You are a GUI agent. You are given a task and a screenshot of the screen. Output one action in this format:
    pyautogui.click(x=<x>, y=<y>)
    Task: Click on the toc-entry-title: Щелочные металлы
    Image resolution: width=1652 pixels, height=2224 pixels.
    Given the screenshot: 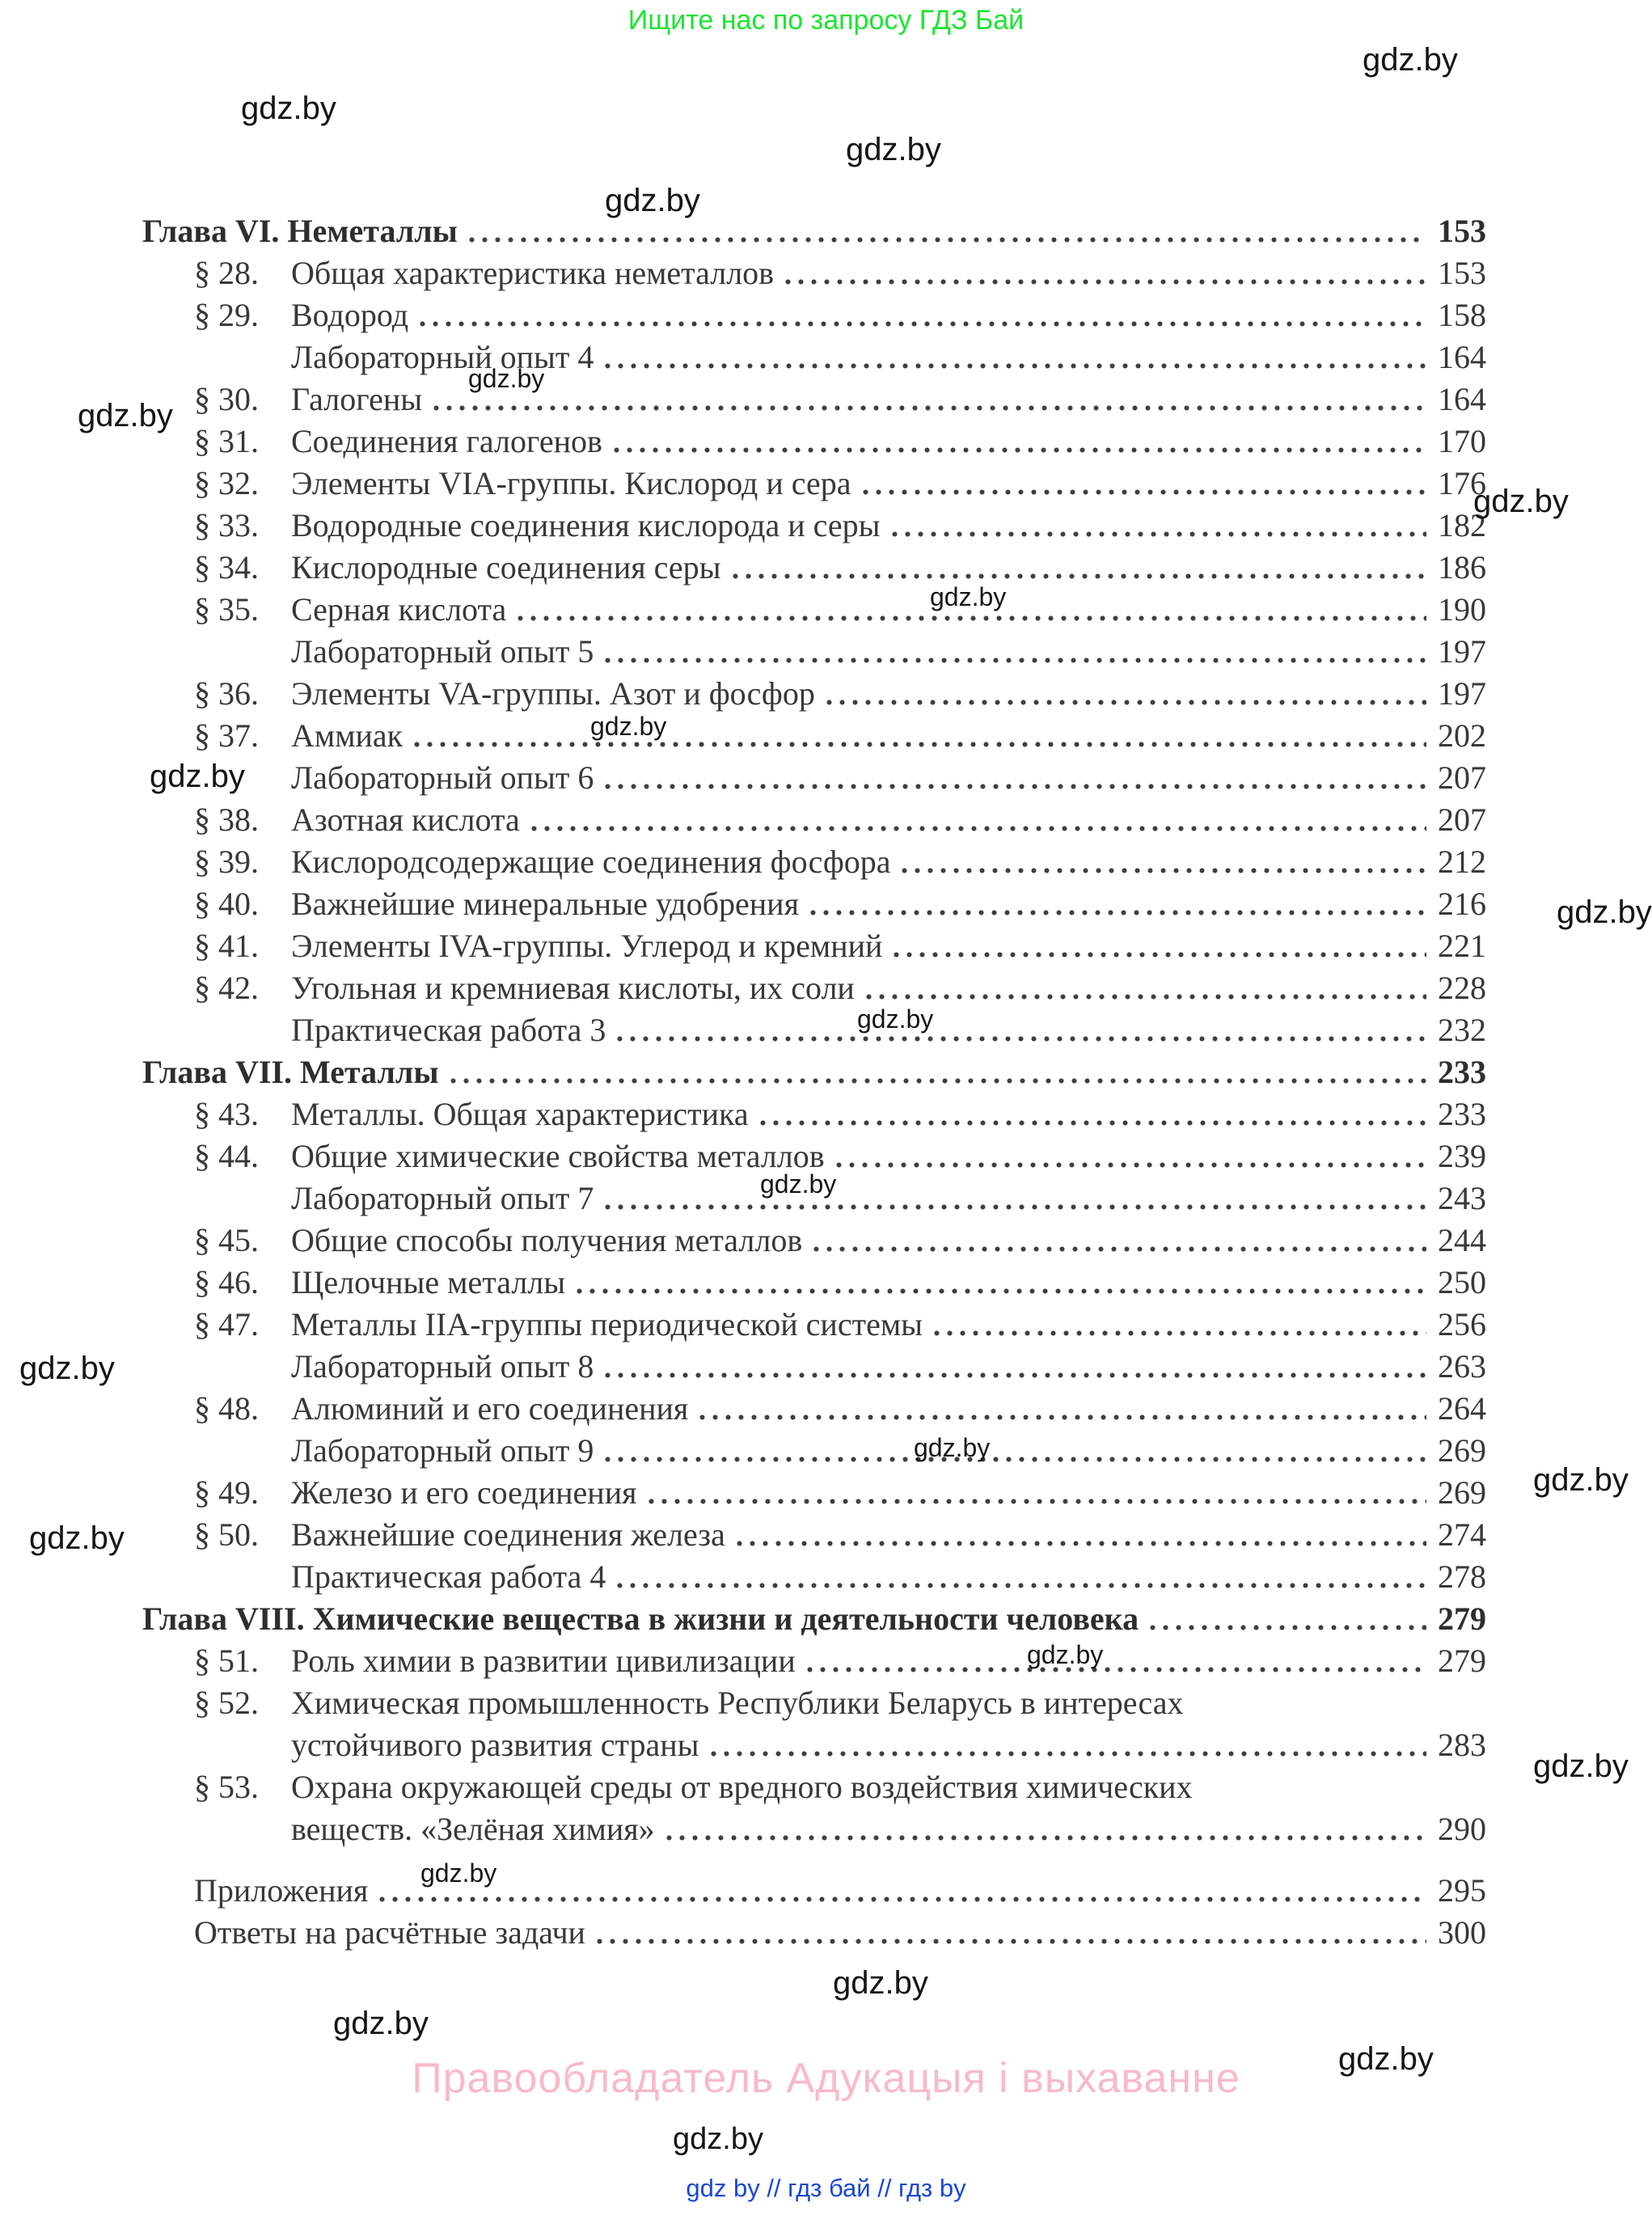 What is the action you would take?
    pyautogui.click(x=428, y=1282)
    